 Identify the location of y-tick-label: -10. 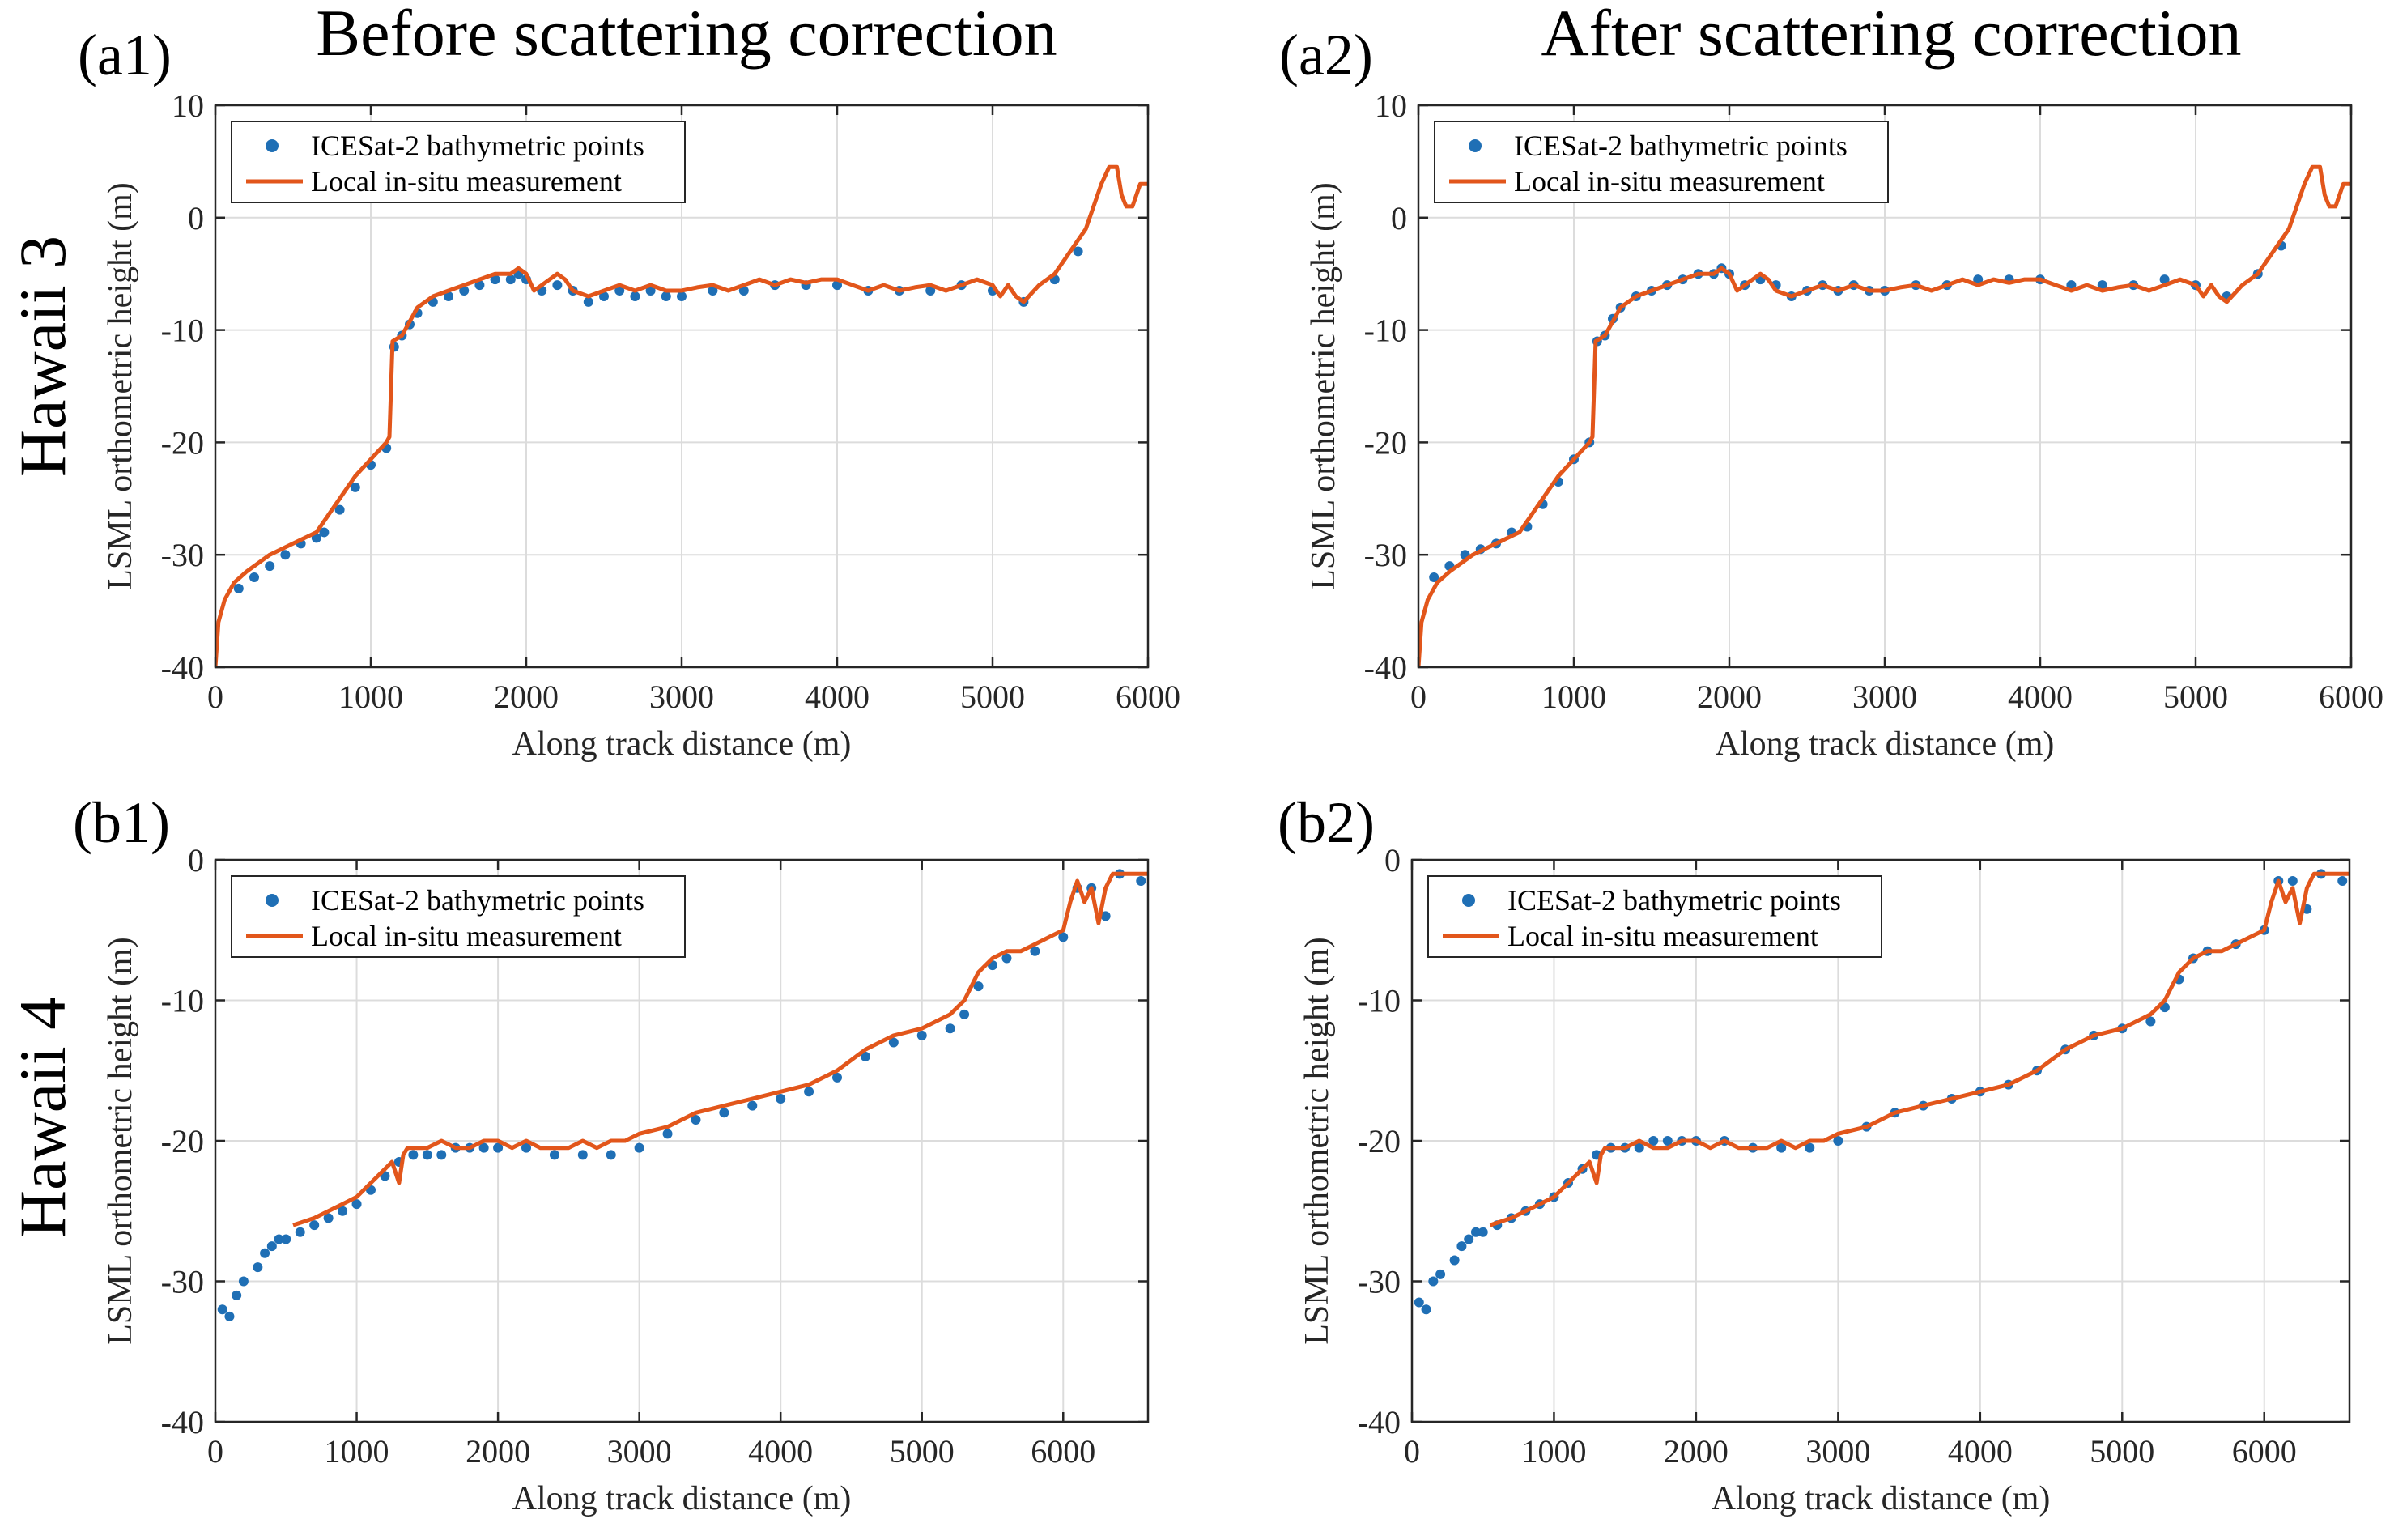
(182, 1001).